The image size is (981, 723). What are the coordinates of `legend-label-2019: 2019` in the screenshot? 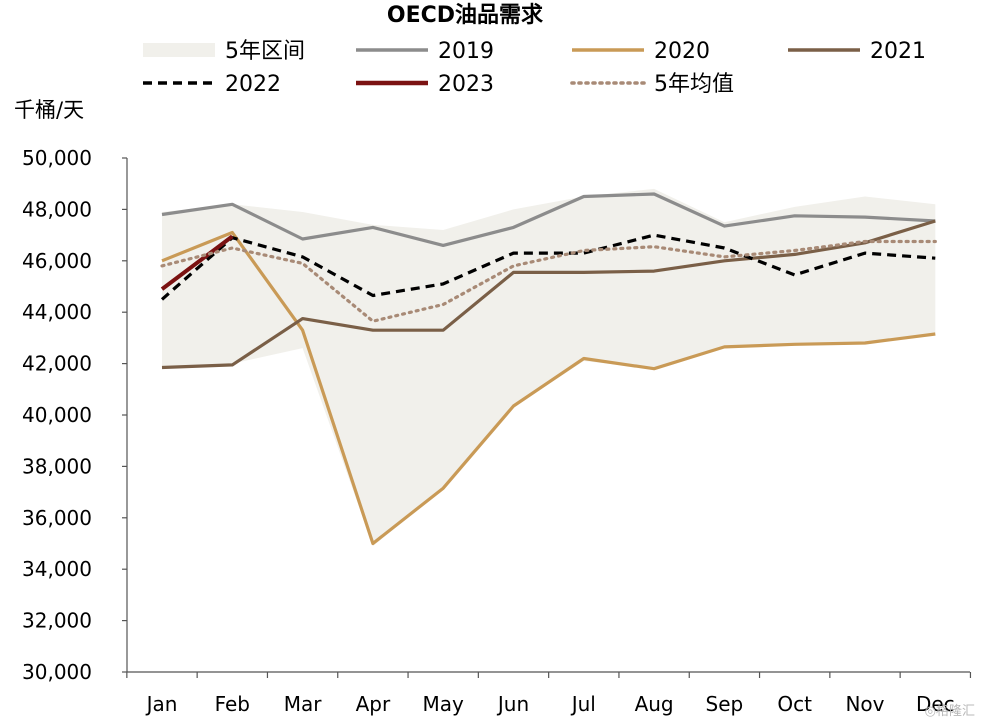 It's located at (466, 51).